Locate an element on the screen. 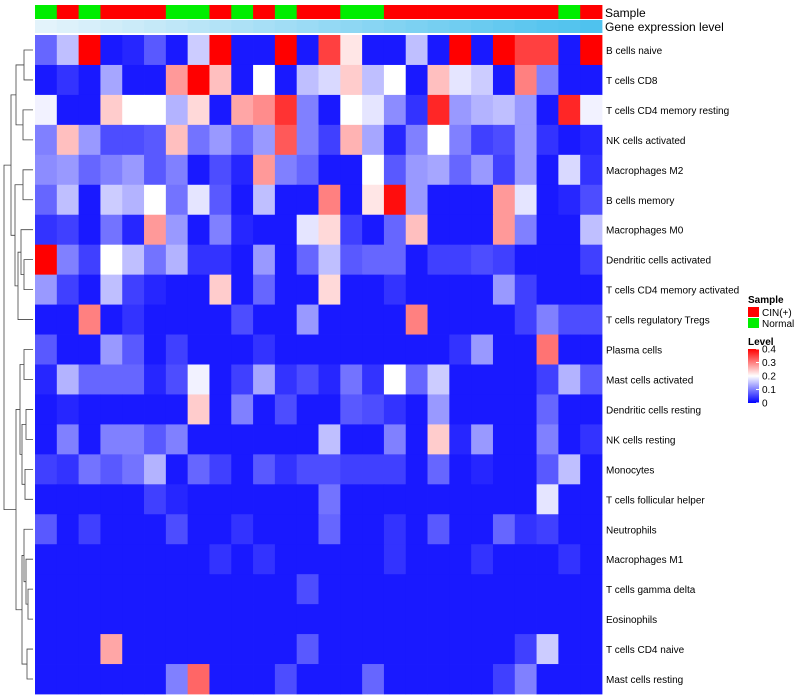  row-dendrogram is located at coordinates (18, 364).